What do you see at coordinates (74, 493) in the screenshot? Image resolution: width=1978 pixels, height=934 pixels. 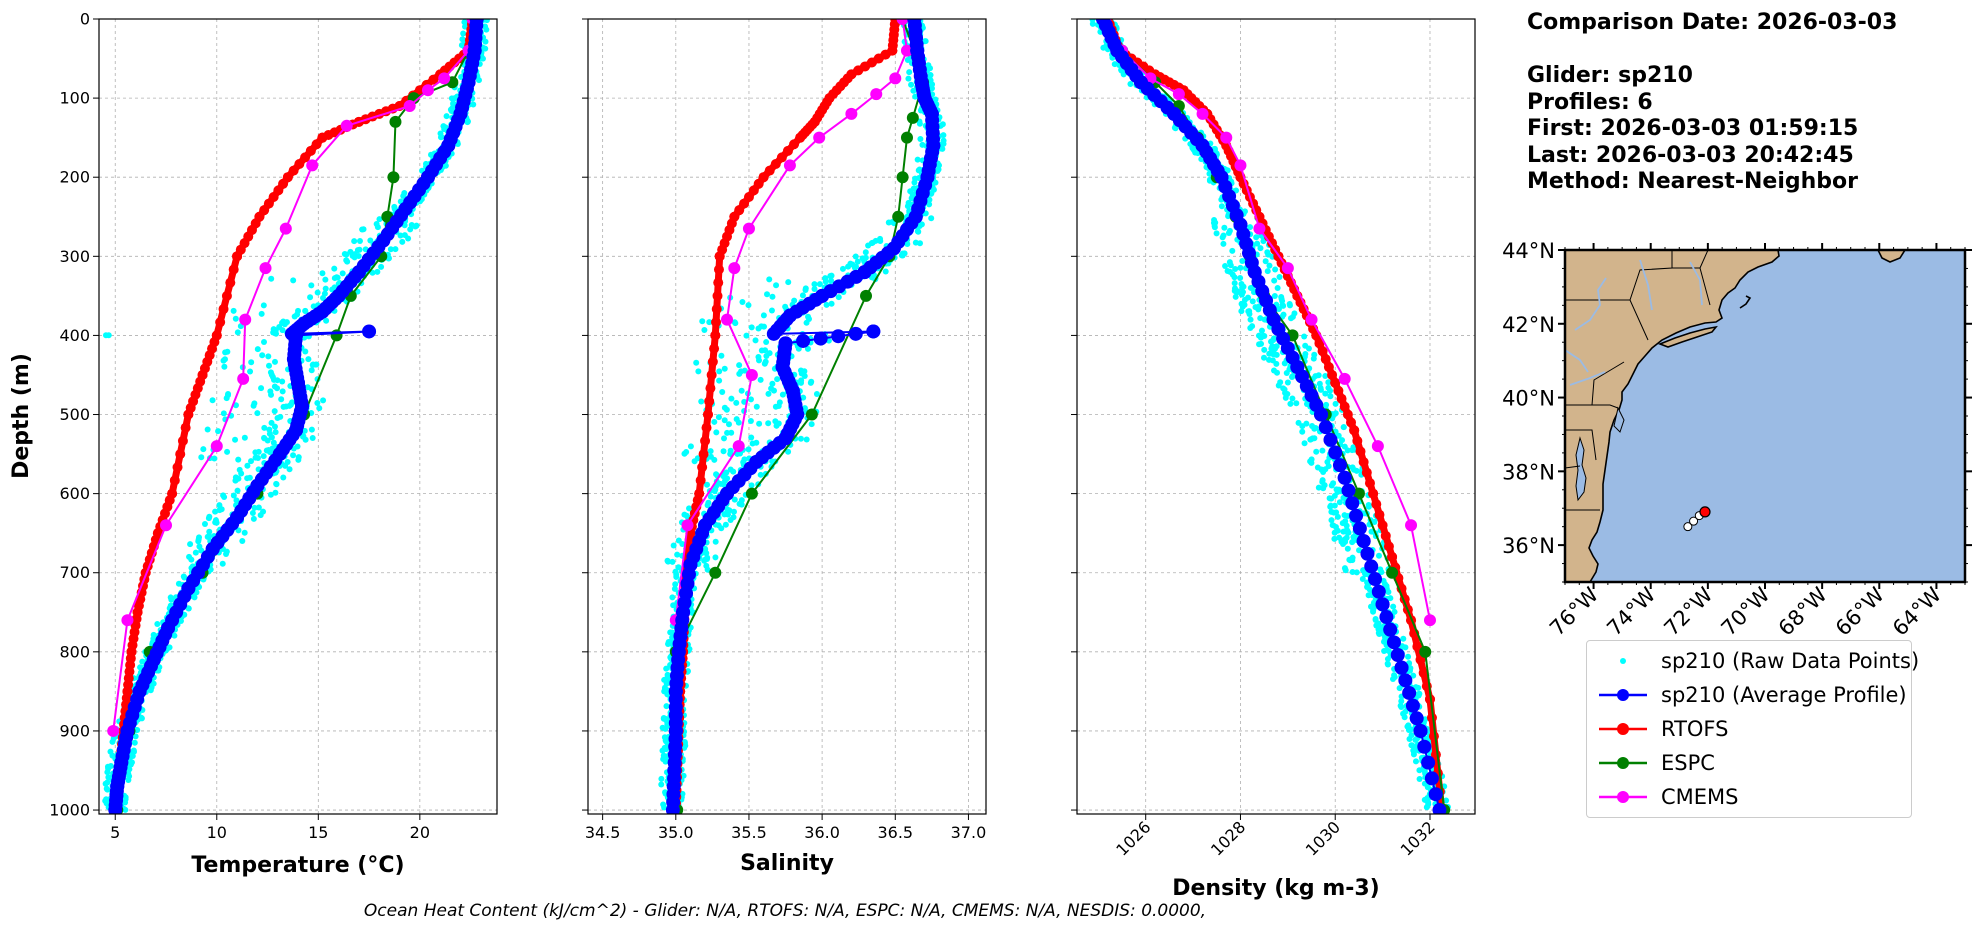 I see `y-tick-label: 600` at bounding box center [74, 493].